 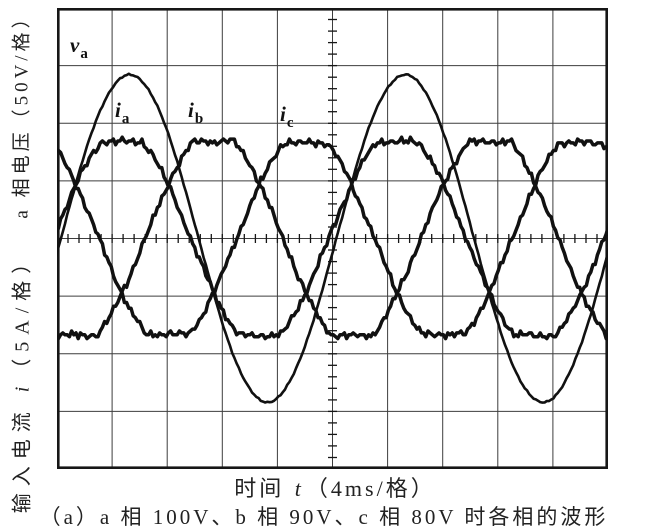 I want to click on trace-label-ia-symbol: i, so click(x=118, y=110).